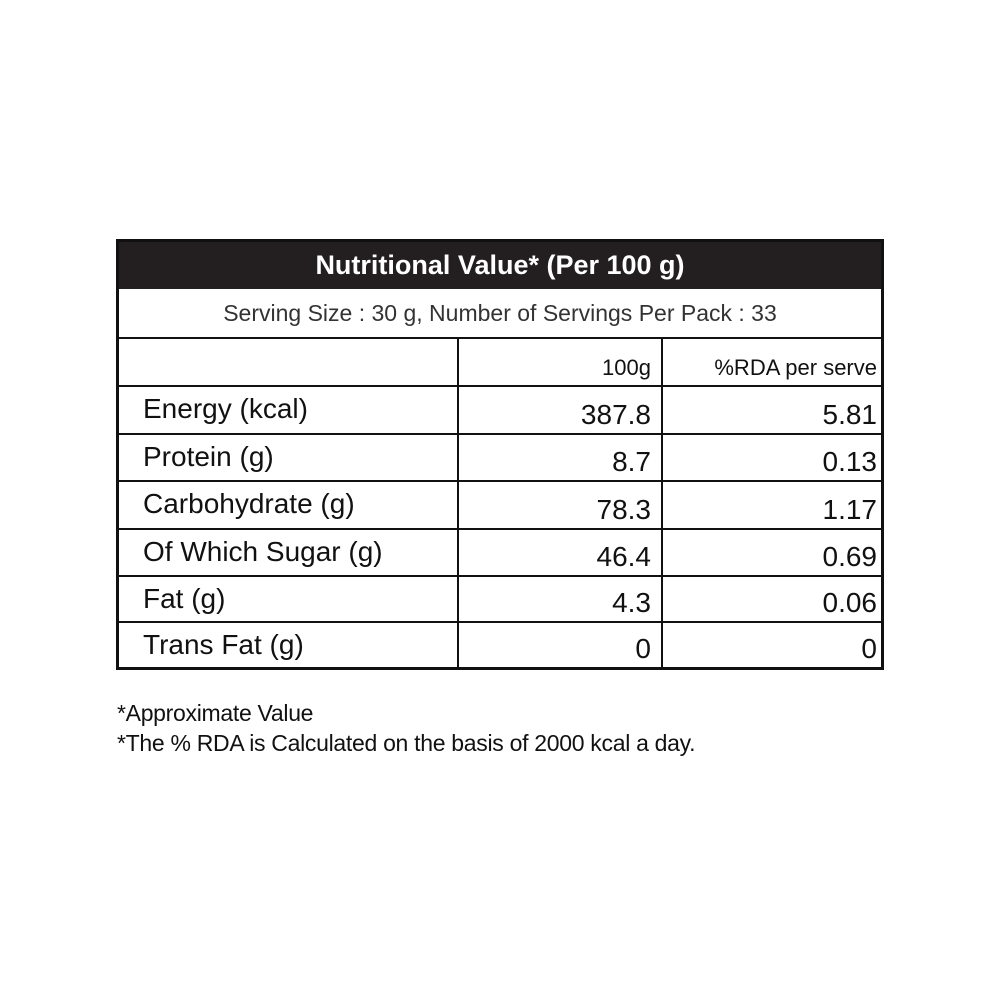 The image size is (1000, 1000). What do you see at coordinates (289, 599) in the screenshot?
I see `nutrient-name: Fat (g)` at bounding box center [289, 599].